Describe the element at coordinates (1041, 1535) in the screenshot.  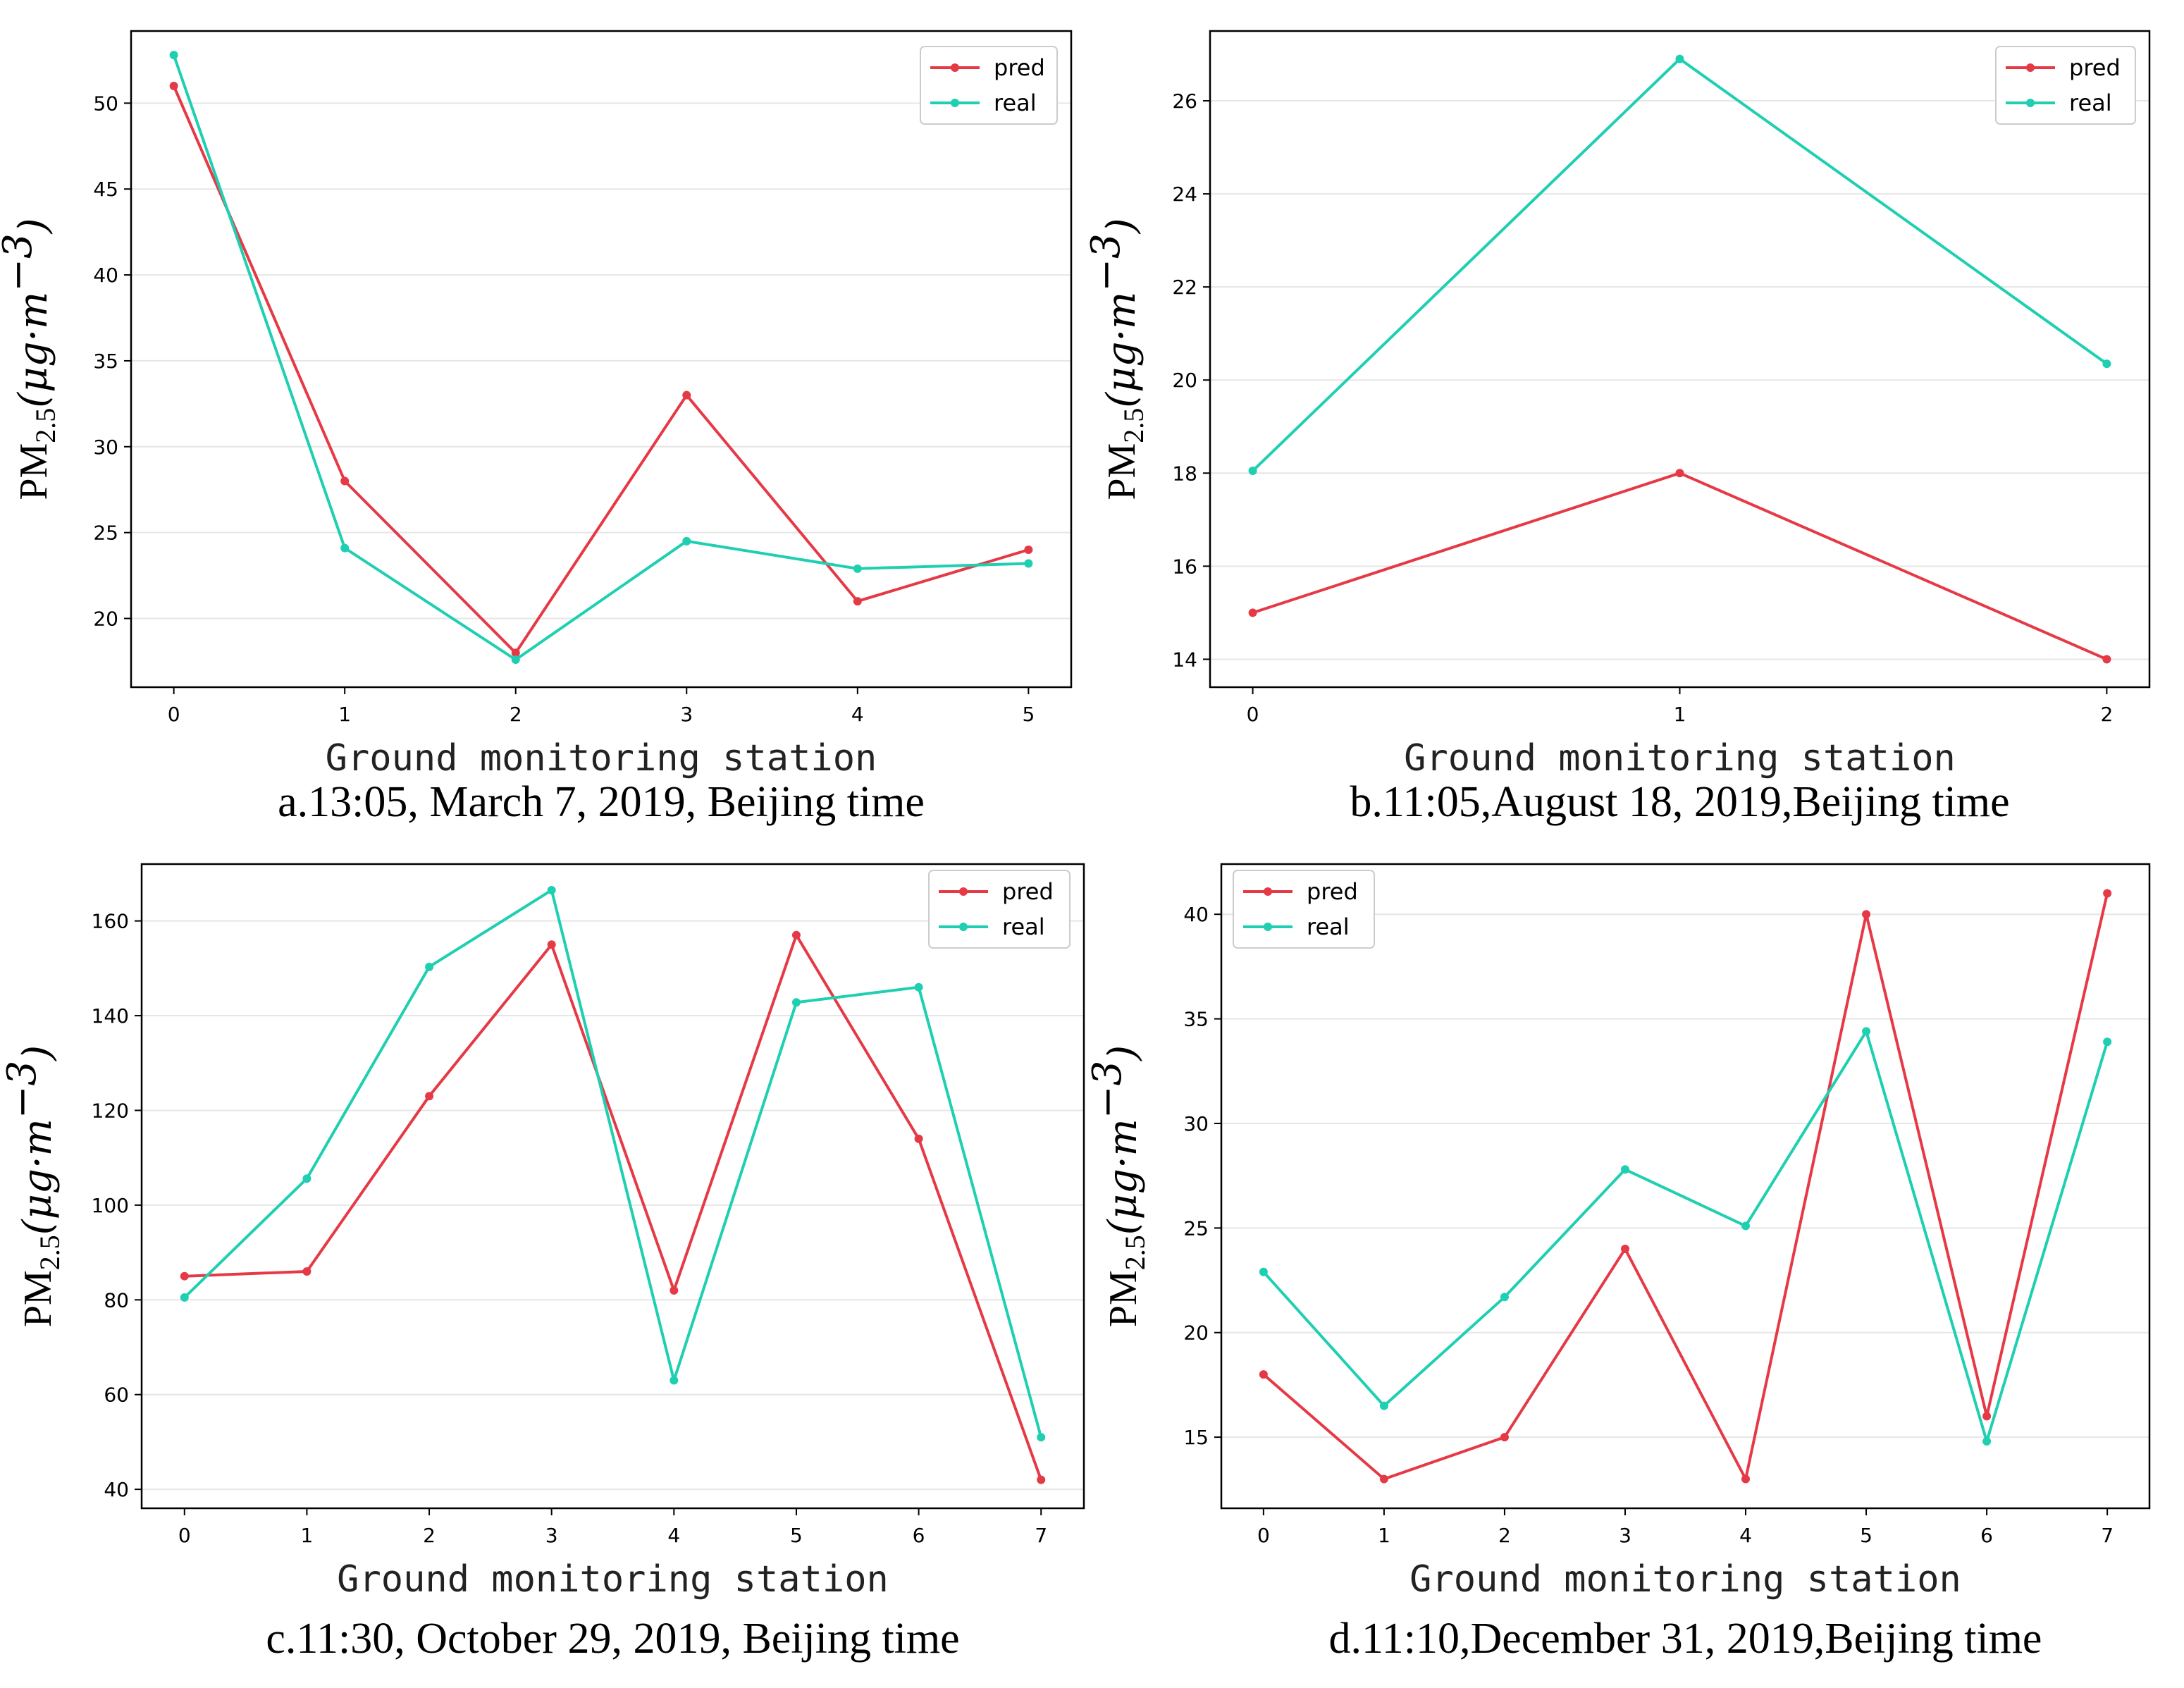
I see `x-tick-label: 7` at that location.